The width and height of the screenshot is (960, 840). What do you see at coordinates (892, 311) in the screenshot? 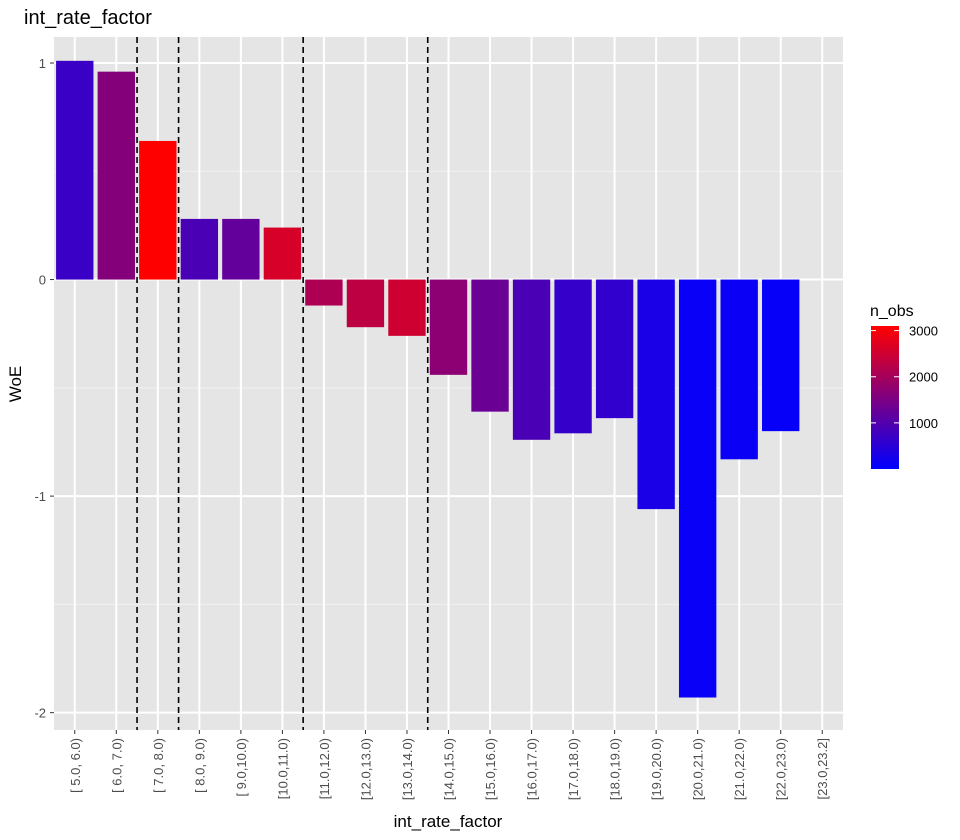
I see `legend-title: n_obs` at bounding box center [892, 311].